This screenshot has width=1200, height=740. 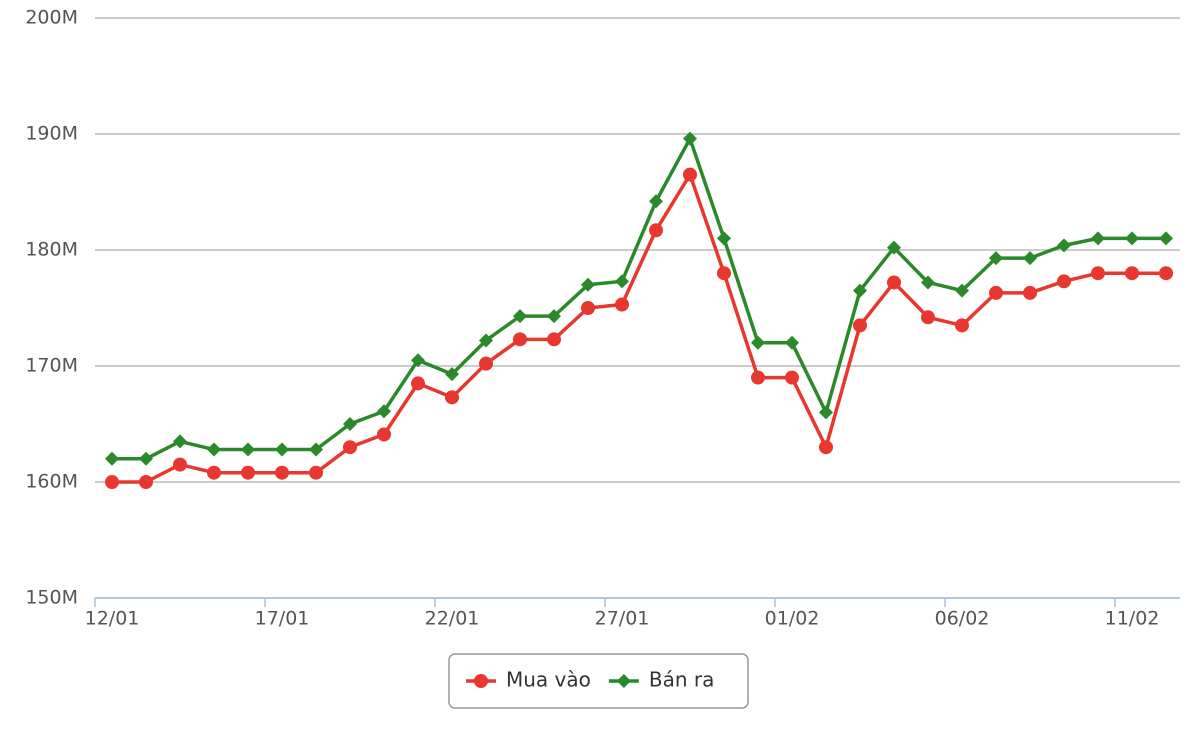 I want to click on y-tick-label: 180M, so click(x=51, y=250).